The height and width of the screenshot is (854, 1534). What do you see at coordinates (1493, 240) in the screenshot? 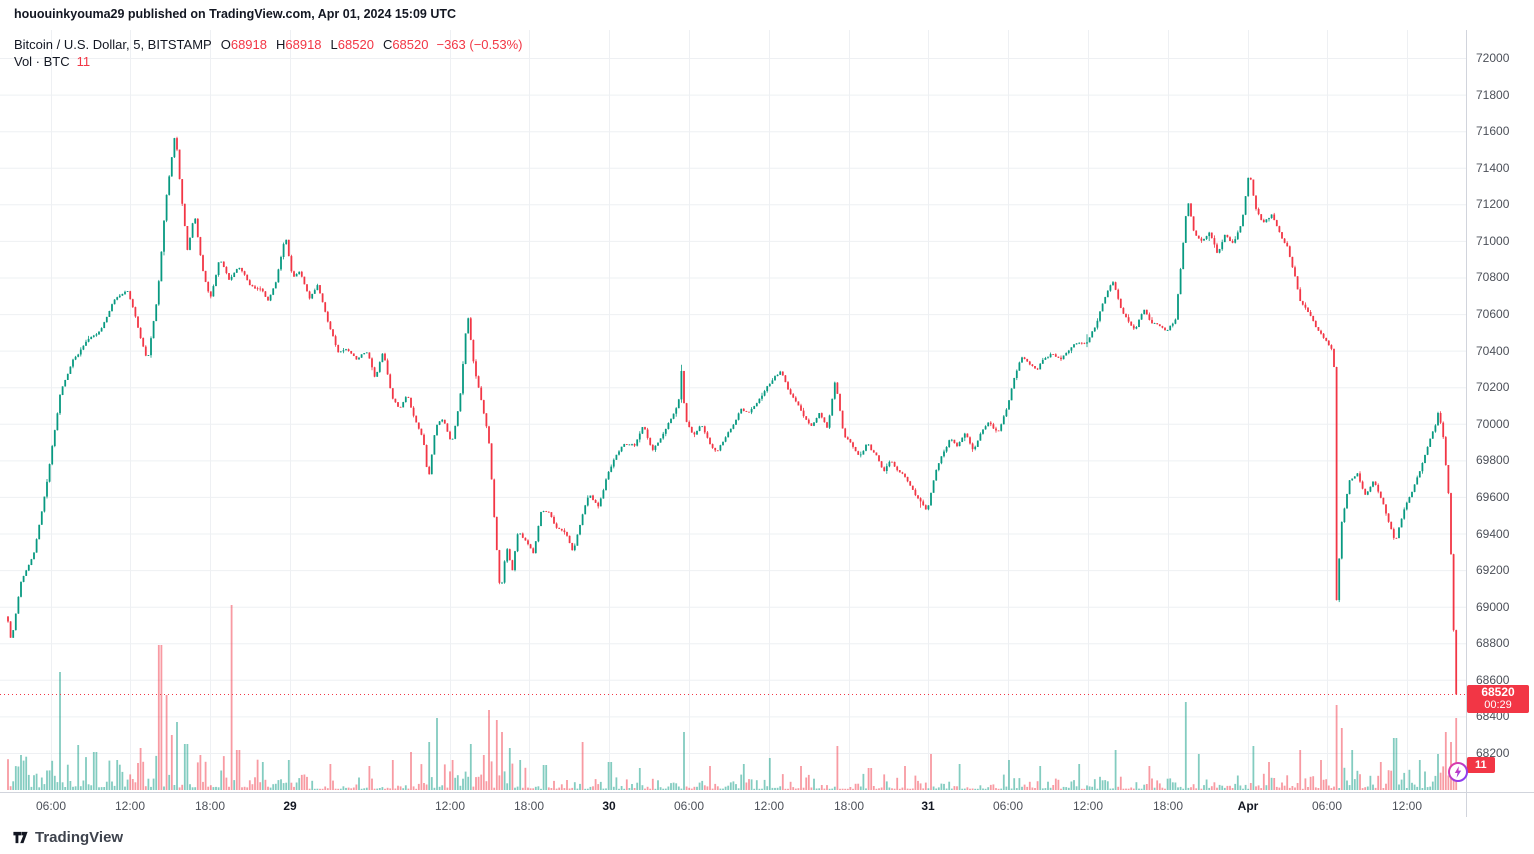
I see `price-axis-label: 71000` at bounding box center [1493, 240].